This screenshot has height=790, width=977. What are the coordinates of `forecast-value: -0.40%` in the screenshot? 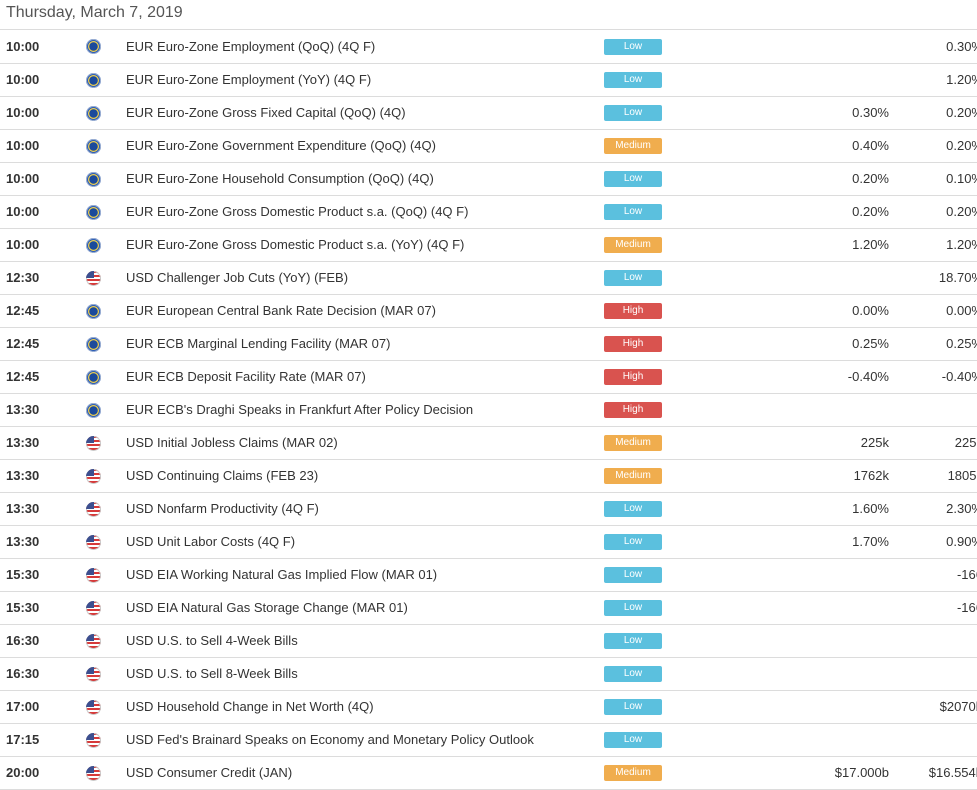 It's located at (841, 377).